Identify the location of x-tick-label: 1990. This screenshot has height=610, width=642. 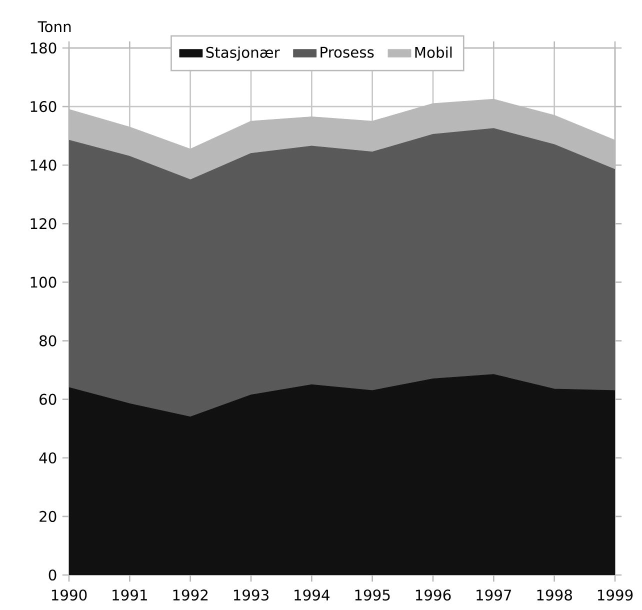
(69, 595).